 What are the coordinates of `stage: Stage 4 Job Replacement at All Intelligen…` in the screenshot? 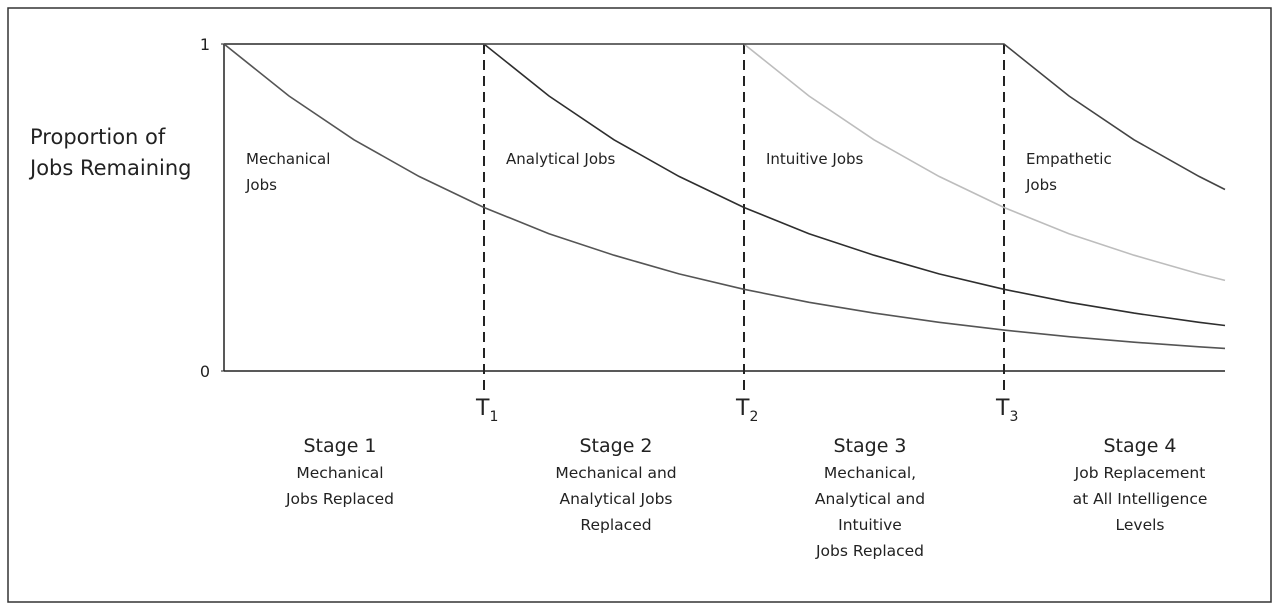 It's located at (1140, 485).